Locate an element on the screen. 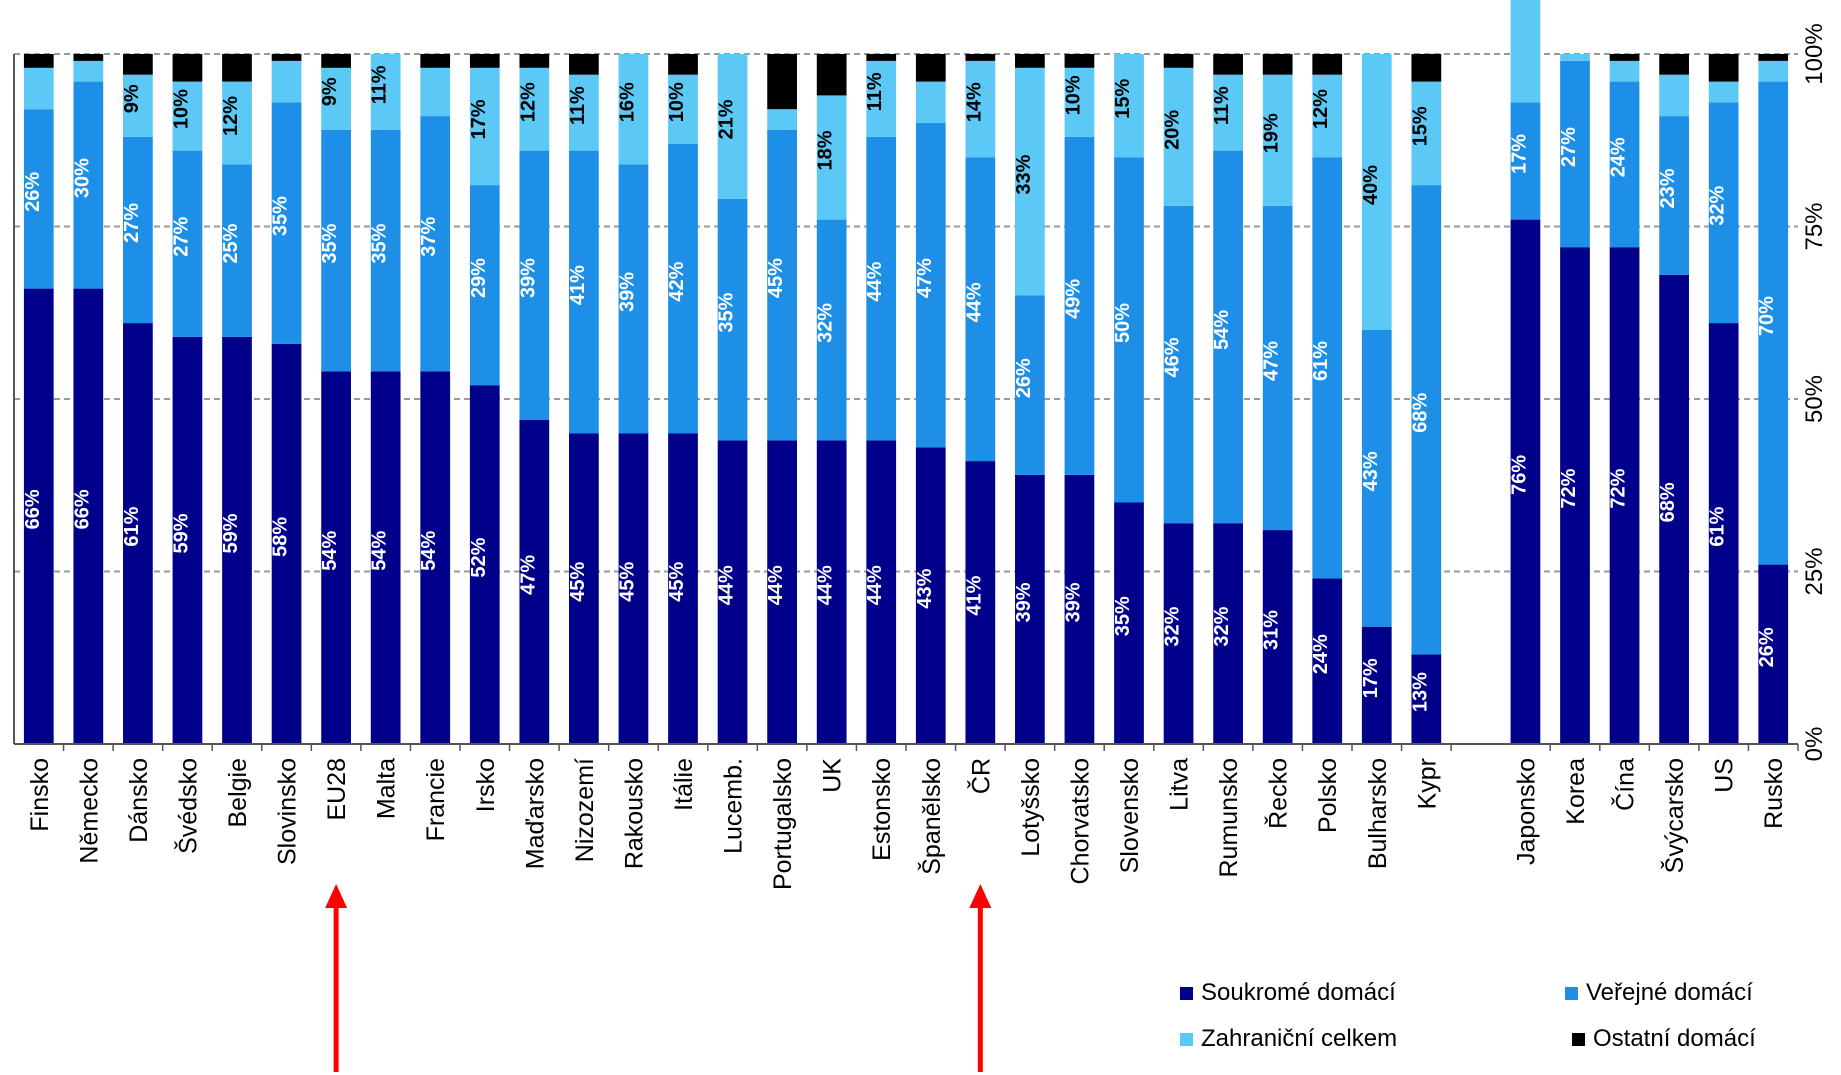 The width and height of the screenshot is (1841, 1075). data-label: 26% is located at coordinates (1767, 647).